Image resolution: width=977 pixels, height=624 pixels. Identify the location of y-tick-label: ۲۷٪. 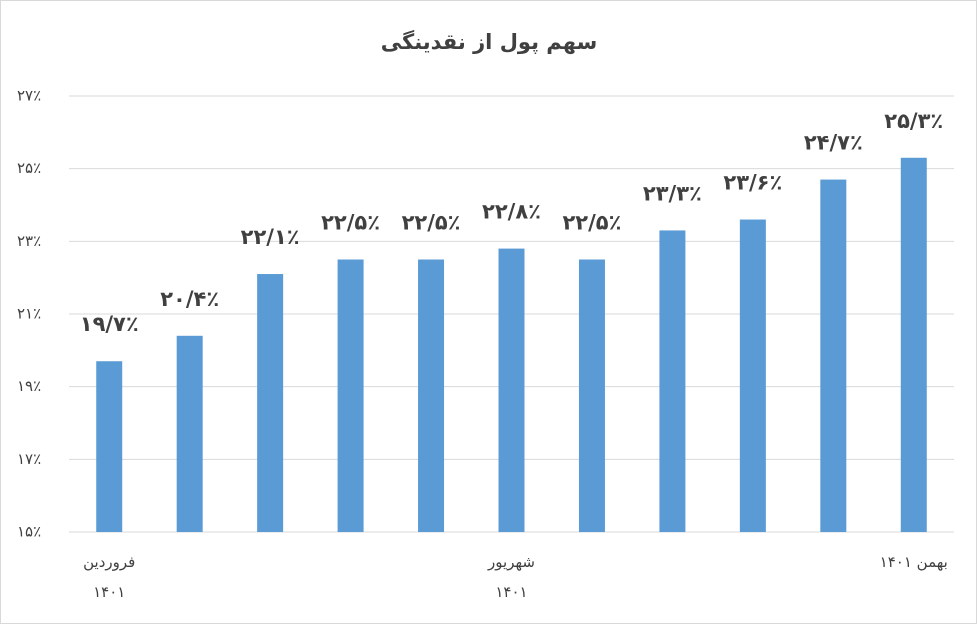
(29, 96).